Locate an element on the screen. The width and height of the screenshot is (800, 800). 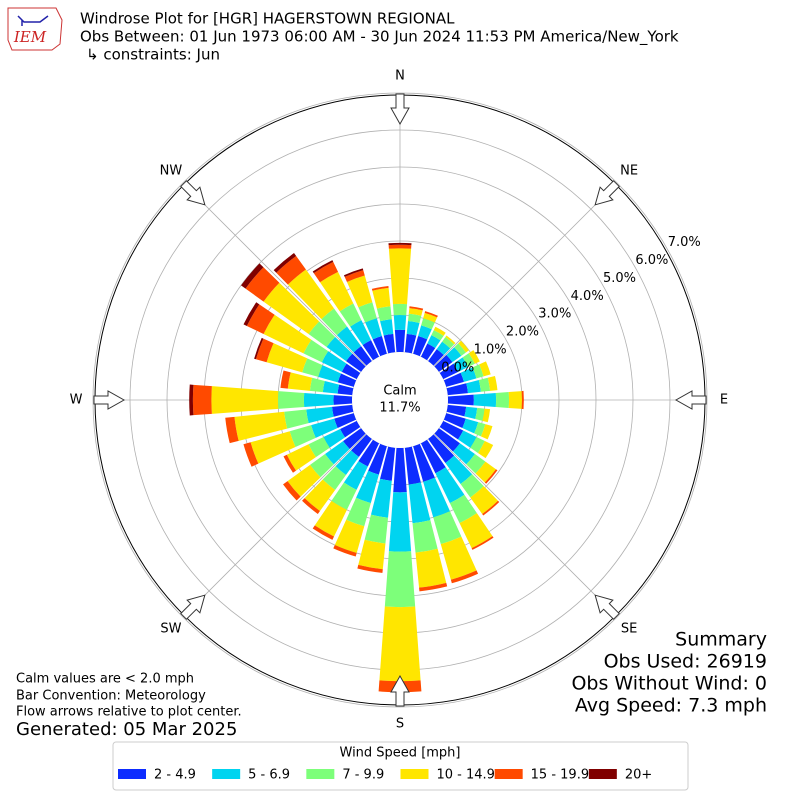
summary: Obs Used: 26919 is located at coordinates (685, 662).